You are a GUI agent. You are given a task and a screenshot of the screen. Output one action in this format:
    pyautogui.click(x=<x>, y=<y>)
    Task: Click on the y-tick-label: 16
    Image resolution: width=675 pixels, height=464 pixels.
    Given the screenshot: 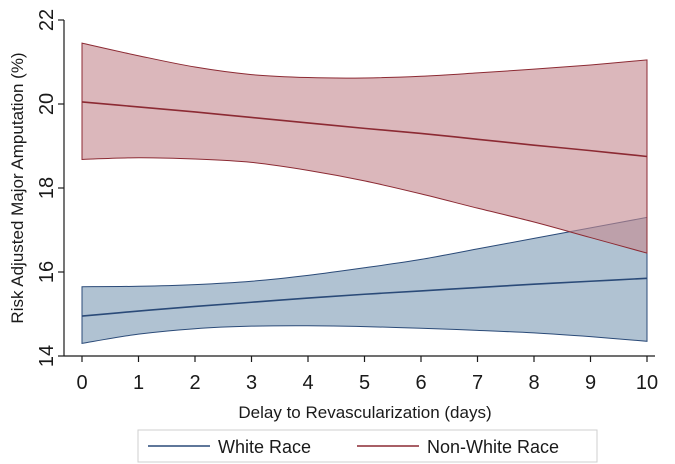 What is the action you would take?
    pyautogui.click(x=47, y=272)
    